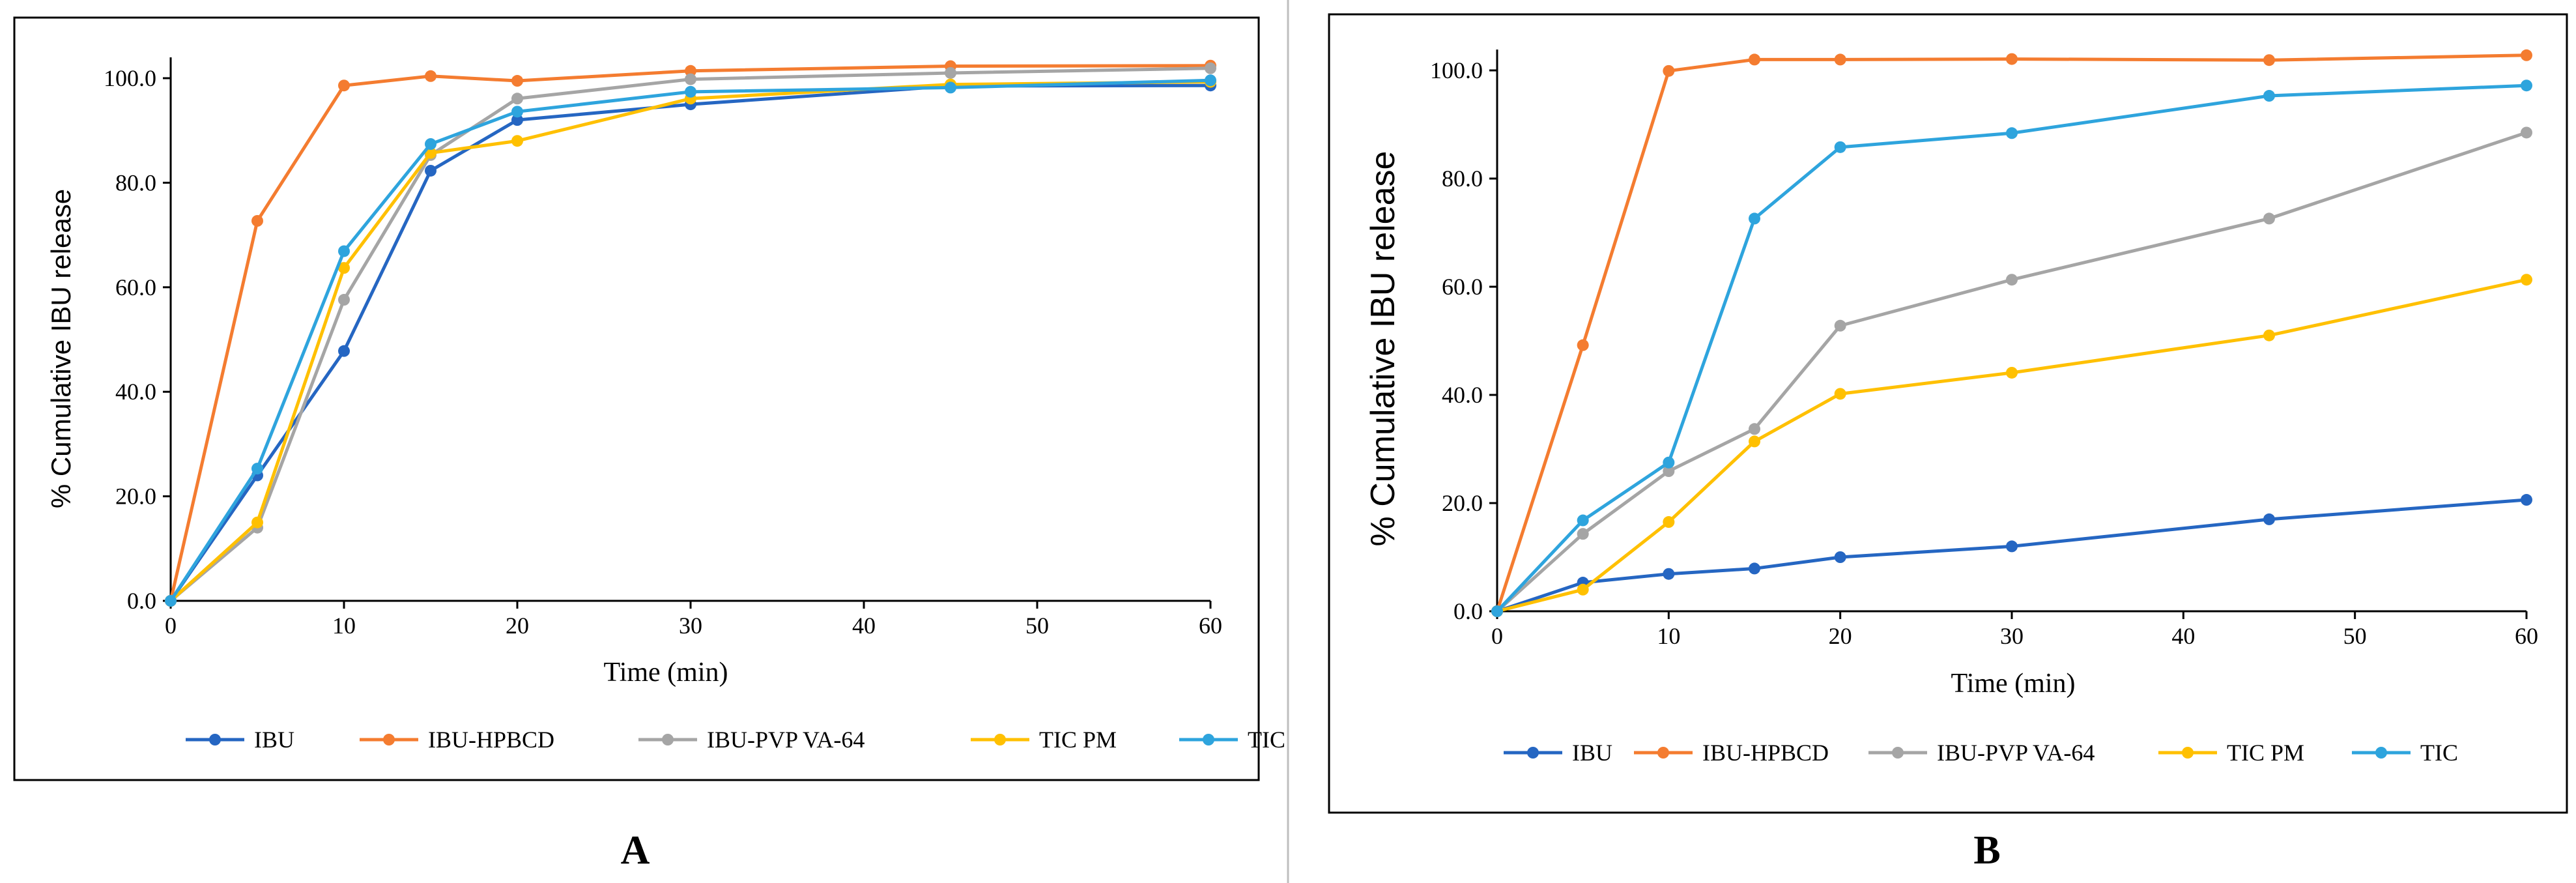  I want to click on y-tick-label-b: 0.0, so click(1468, 611).